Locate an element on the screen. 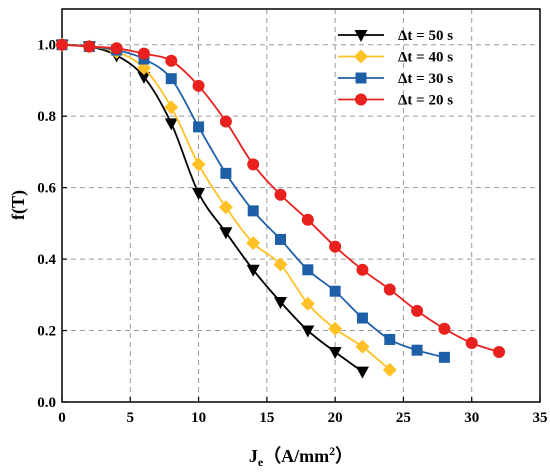 The width and height of the screenshot is (550, 474). x-tick-label: 35 is located at coordinates (540, 418).